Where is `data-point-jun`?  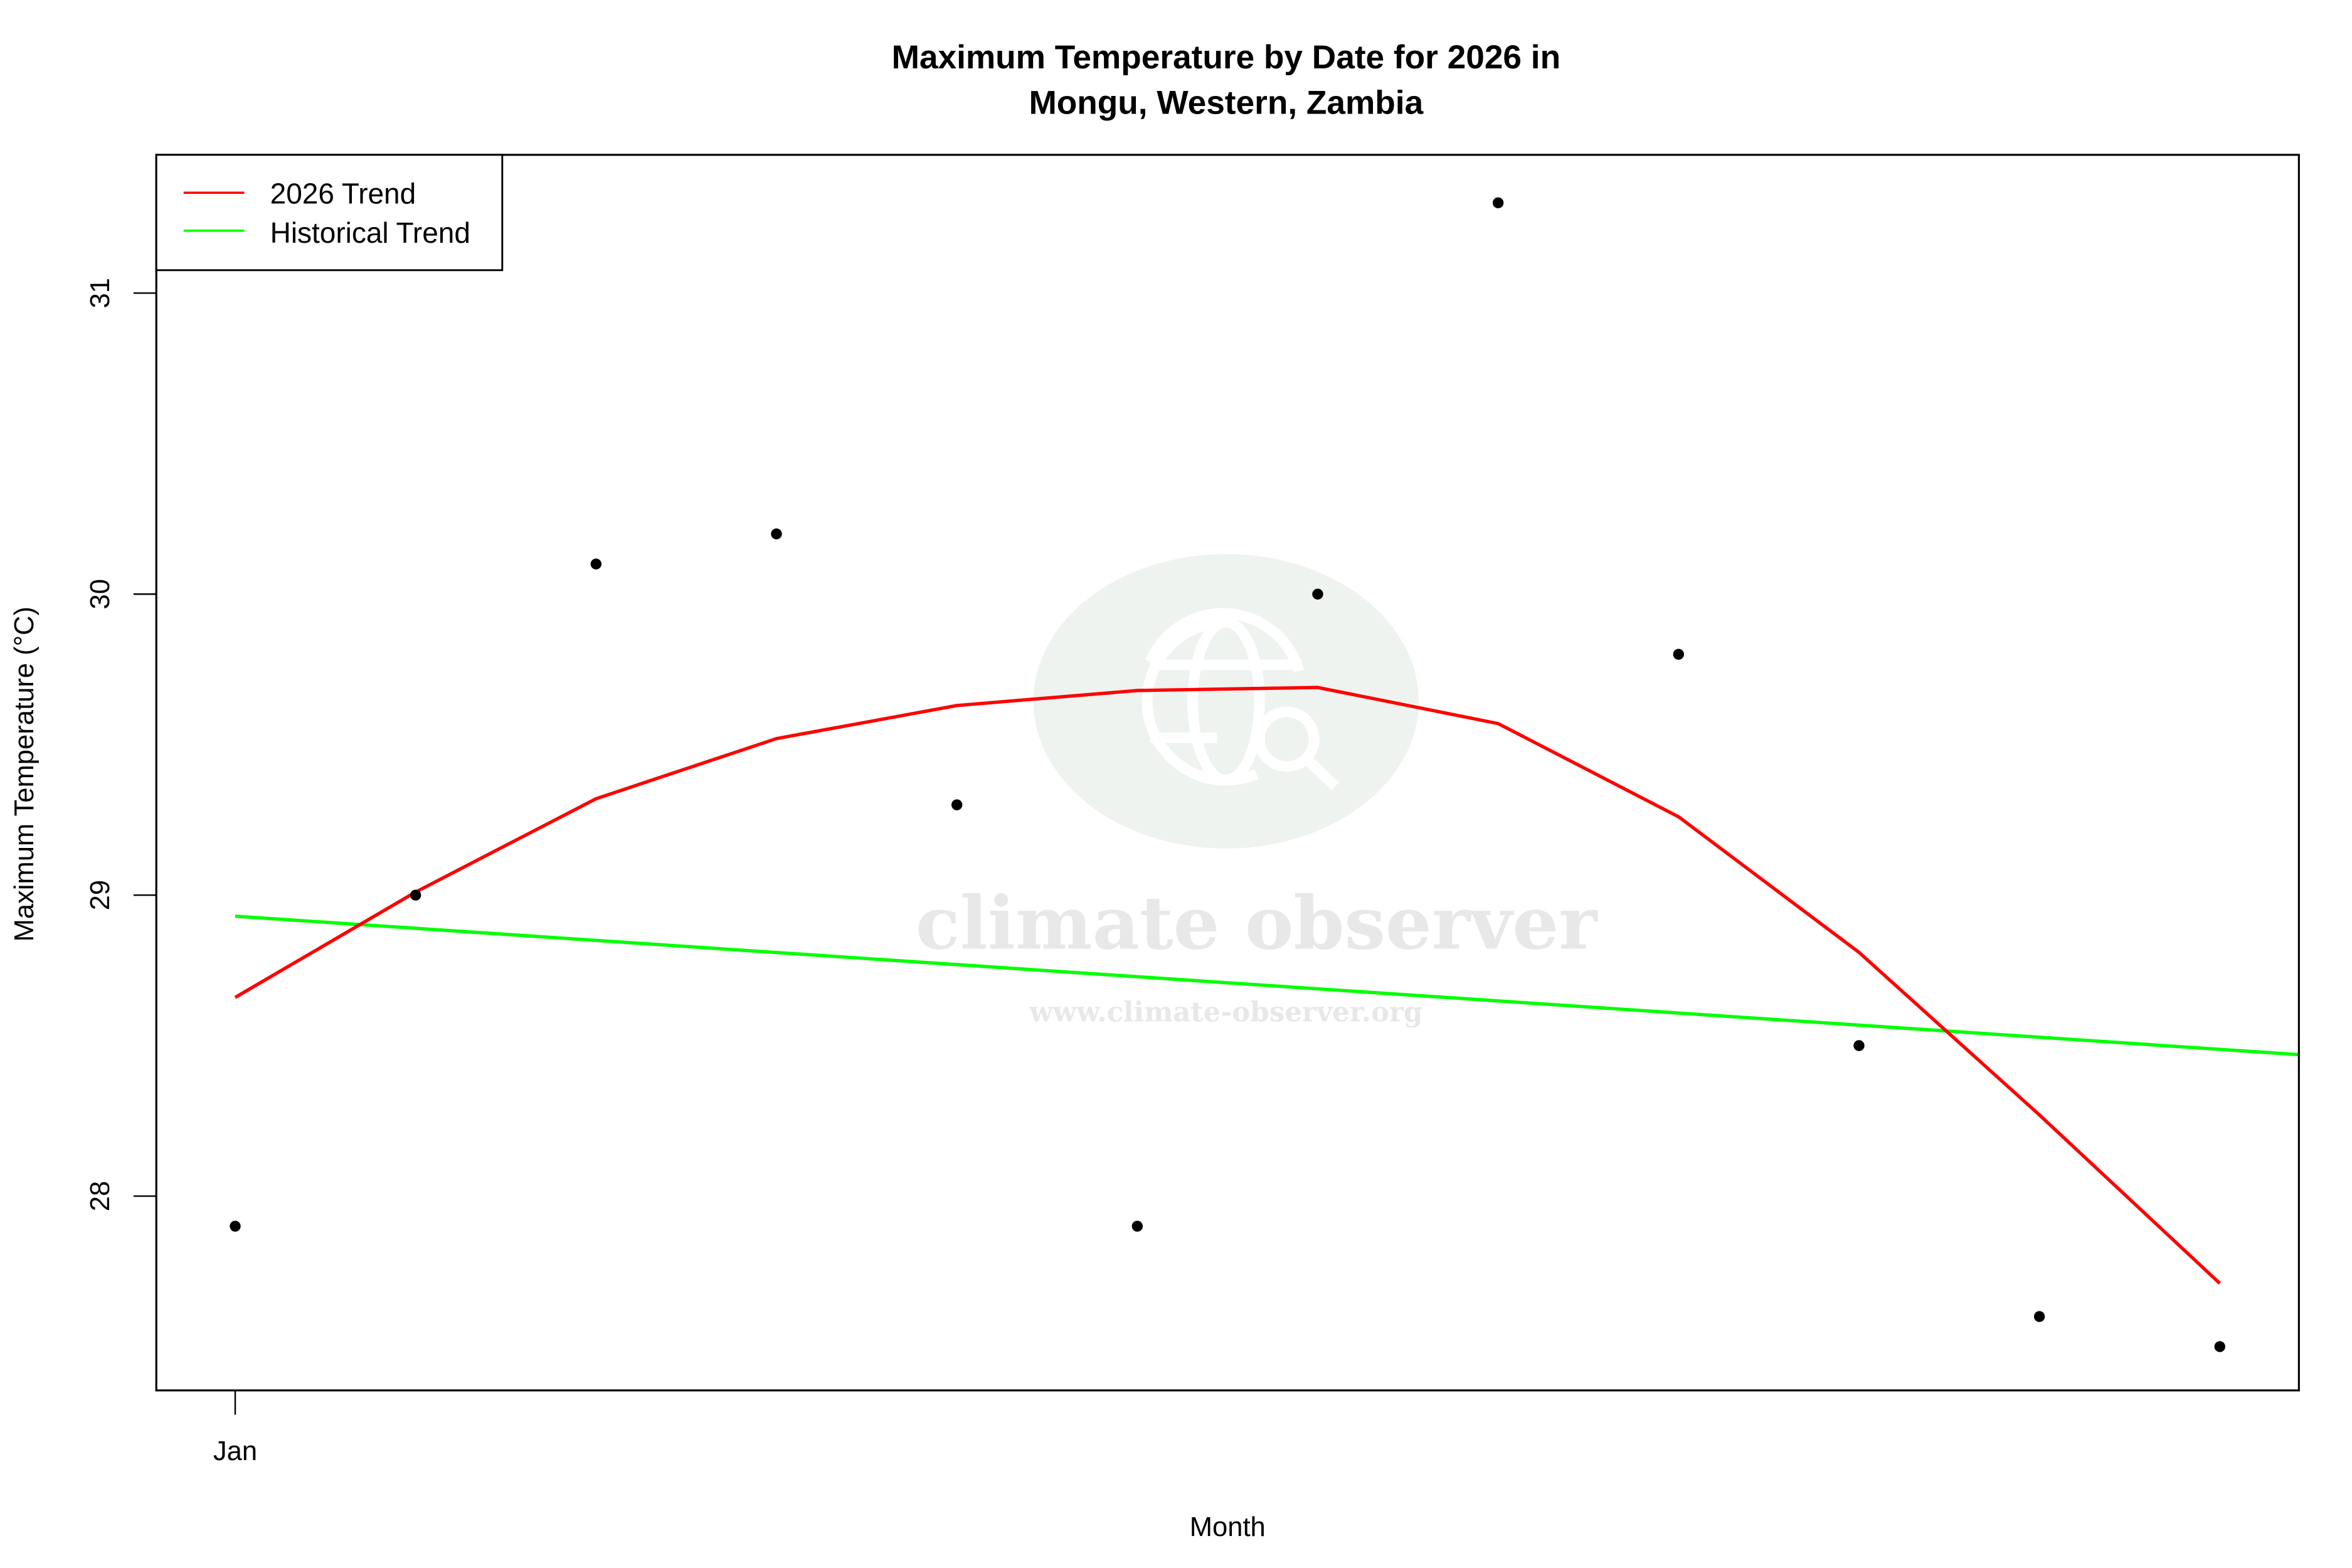 data-point-jun is located at coordinates (1137, 1226).